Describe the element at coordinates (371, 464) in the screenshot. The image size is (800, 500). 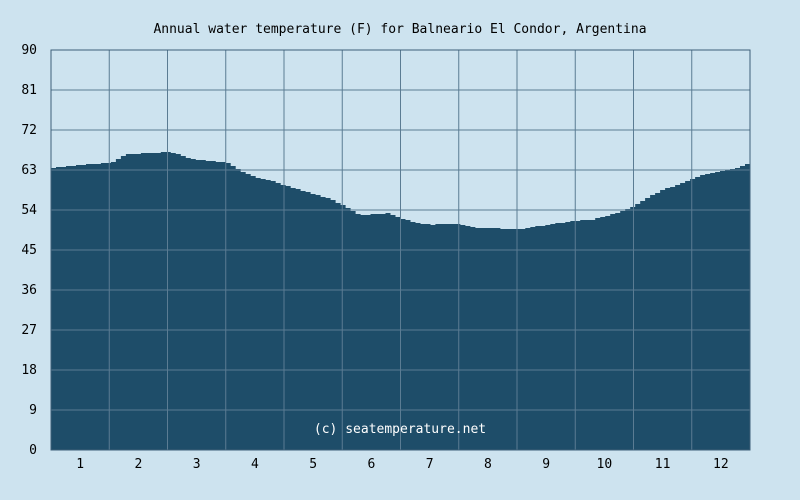
I see `x-tick-label: 6` at that location.